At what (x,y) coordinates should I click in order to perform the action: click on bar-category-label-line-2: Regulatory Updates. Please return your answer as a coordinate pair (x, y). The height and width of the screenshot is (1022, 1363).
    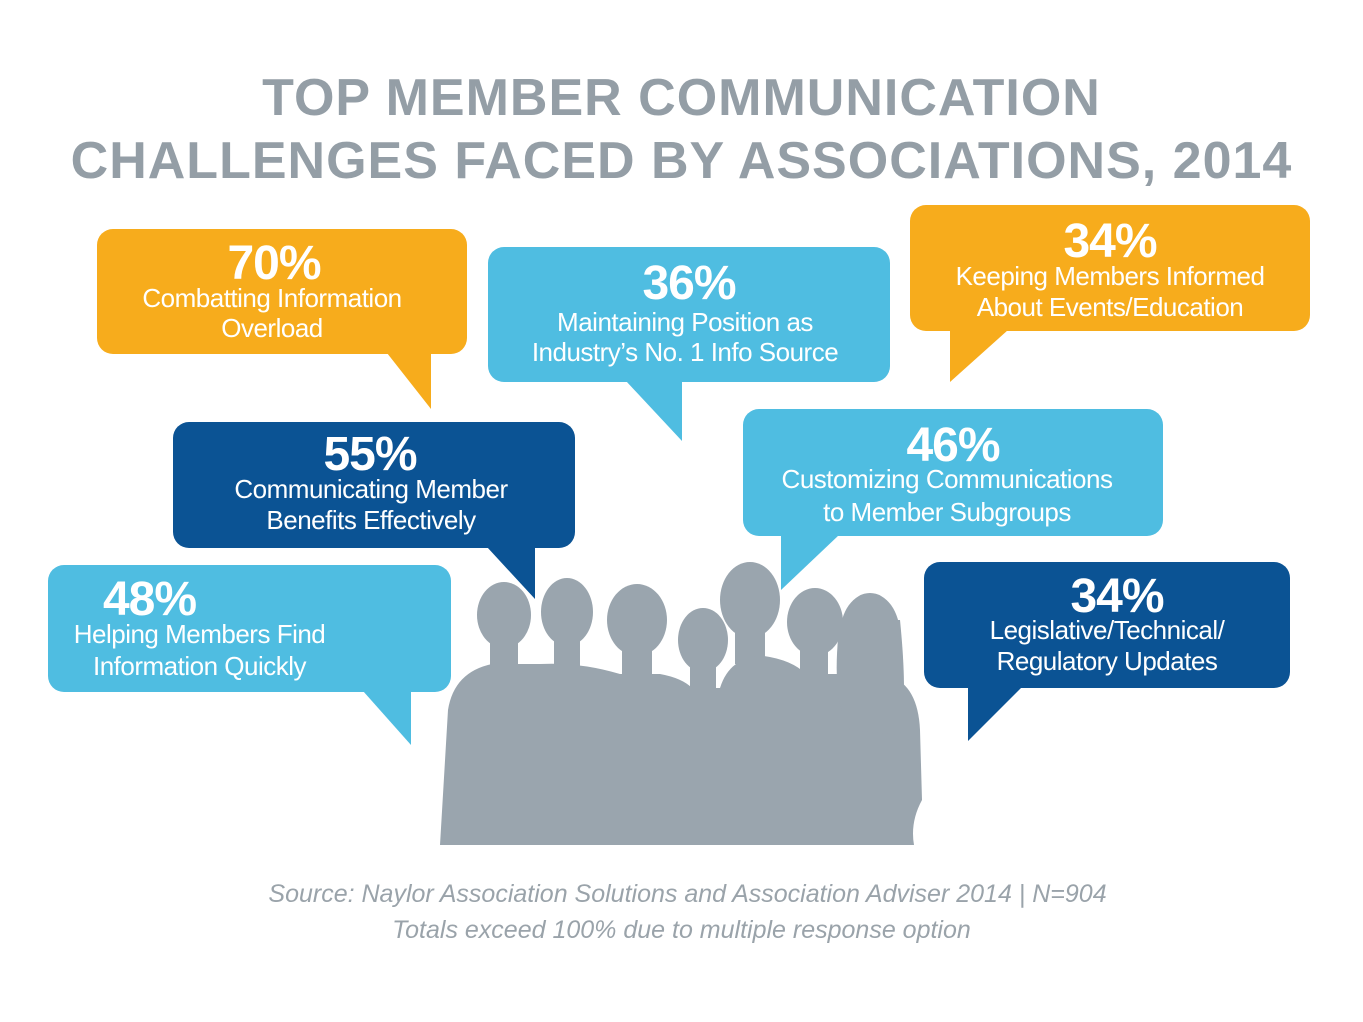
    Looking at the image, I should click on (1107, 661).